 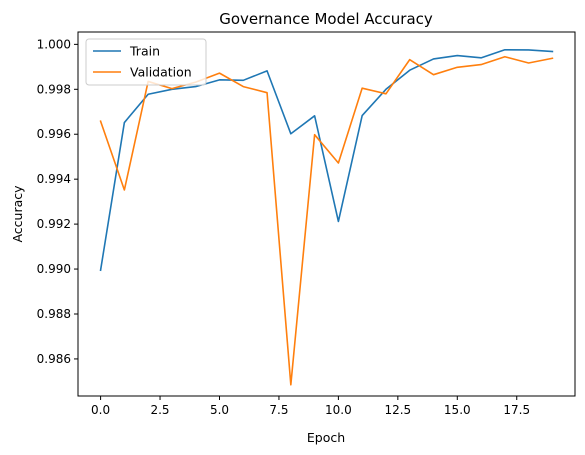 What do you see at coordinates (144, 51) in the screenshot?
I see `legend-label-train: Train` at bounding box center [144, 51].